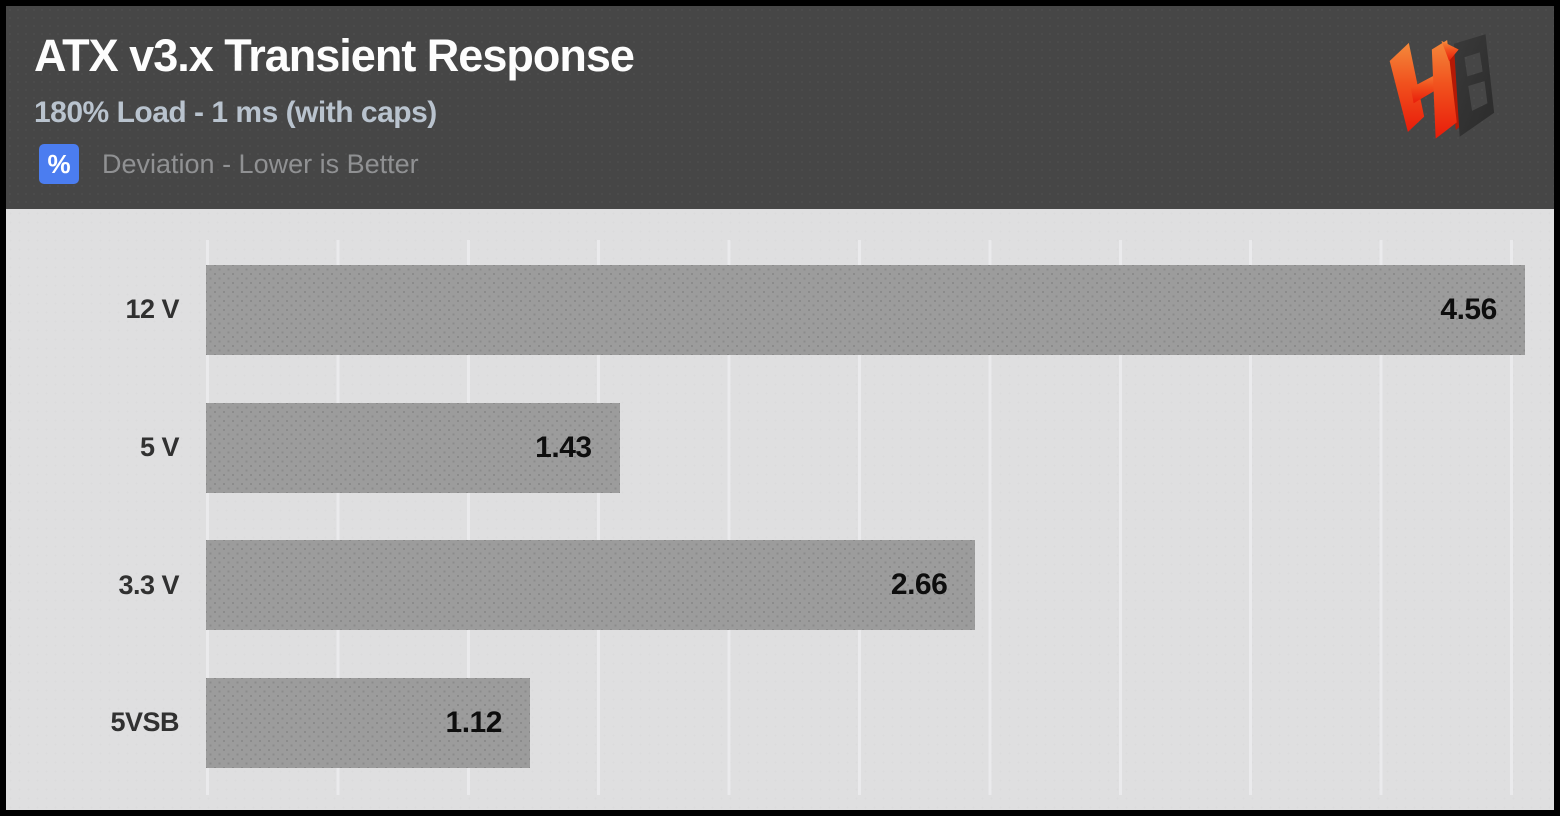 This screenshot has height=816, width=1560. I want to click on hardware-busters-logo-icon, so click(1442, 86).